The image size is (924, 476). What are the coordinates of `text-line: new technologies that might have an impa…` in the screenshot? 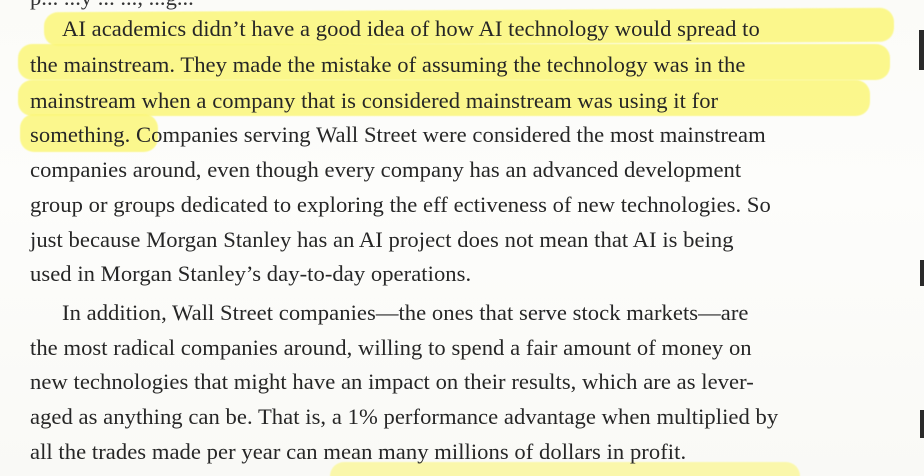 It's located at (392, 381).